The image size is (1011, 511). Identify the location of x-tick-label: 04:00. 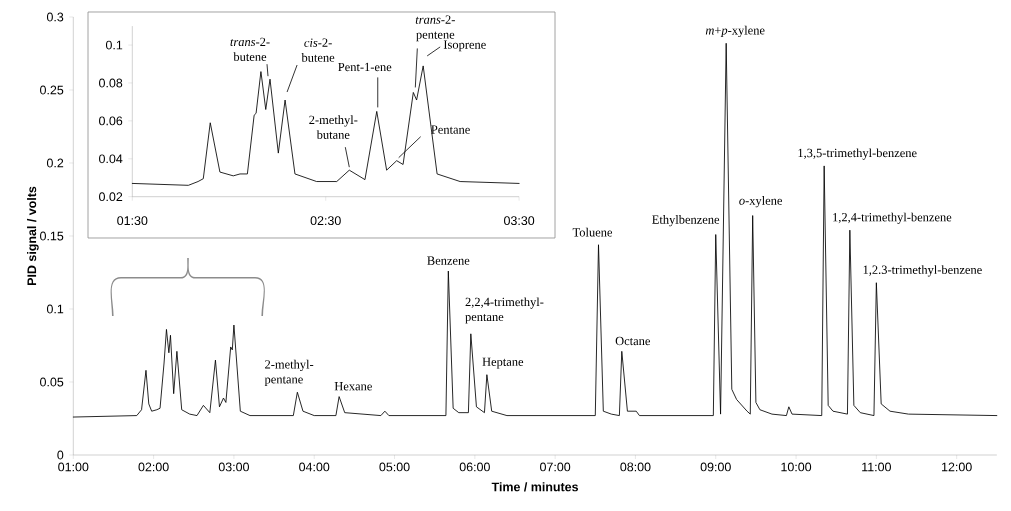
(314, 467).